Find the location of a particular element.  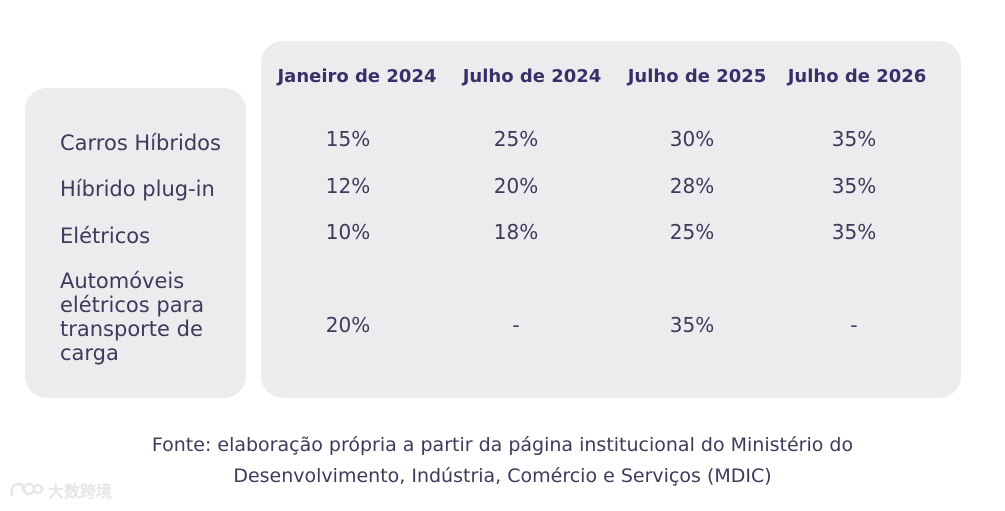

row-labels-panel is located at coordinates (135, 243).